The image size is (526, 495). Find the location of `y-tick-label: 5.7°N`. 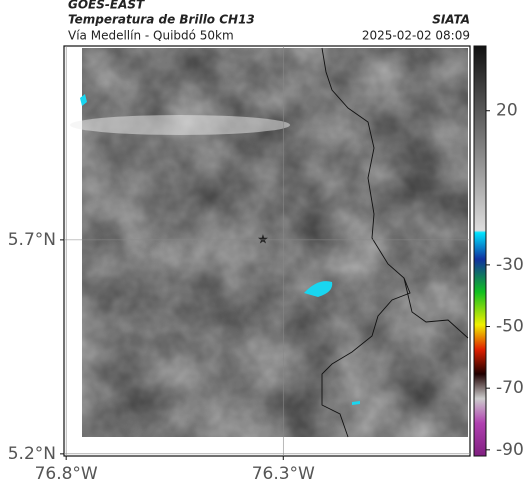

y-tick-label: 5.7°N is located at coordinates (32, 240).